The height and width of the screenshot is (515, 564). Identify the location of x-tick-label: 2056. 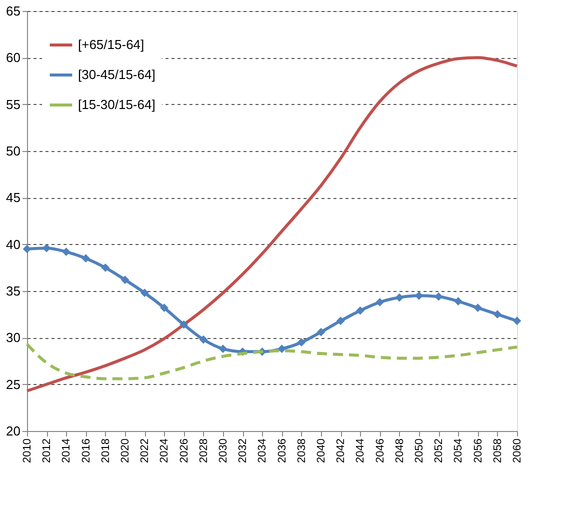
(478, 450).